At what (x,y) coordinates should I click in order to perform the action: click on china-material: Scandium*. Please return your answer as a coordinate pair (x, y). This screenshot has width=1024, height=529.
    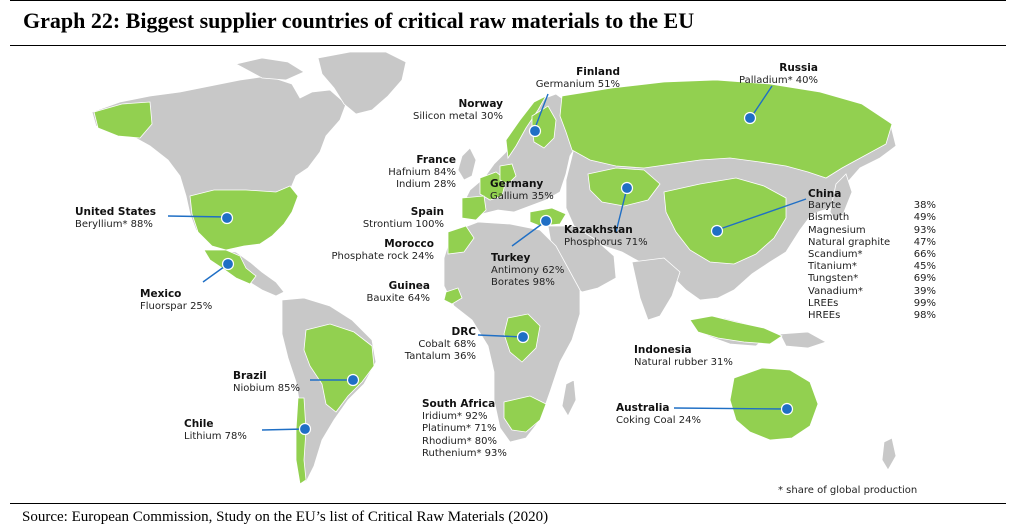
    Looking at the image, I should click on (835, 255).